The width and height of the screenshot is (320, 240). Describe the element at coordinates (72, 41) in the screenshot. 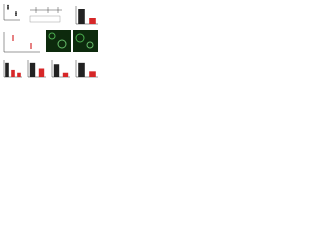

I see `micrographs` at that location.